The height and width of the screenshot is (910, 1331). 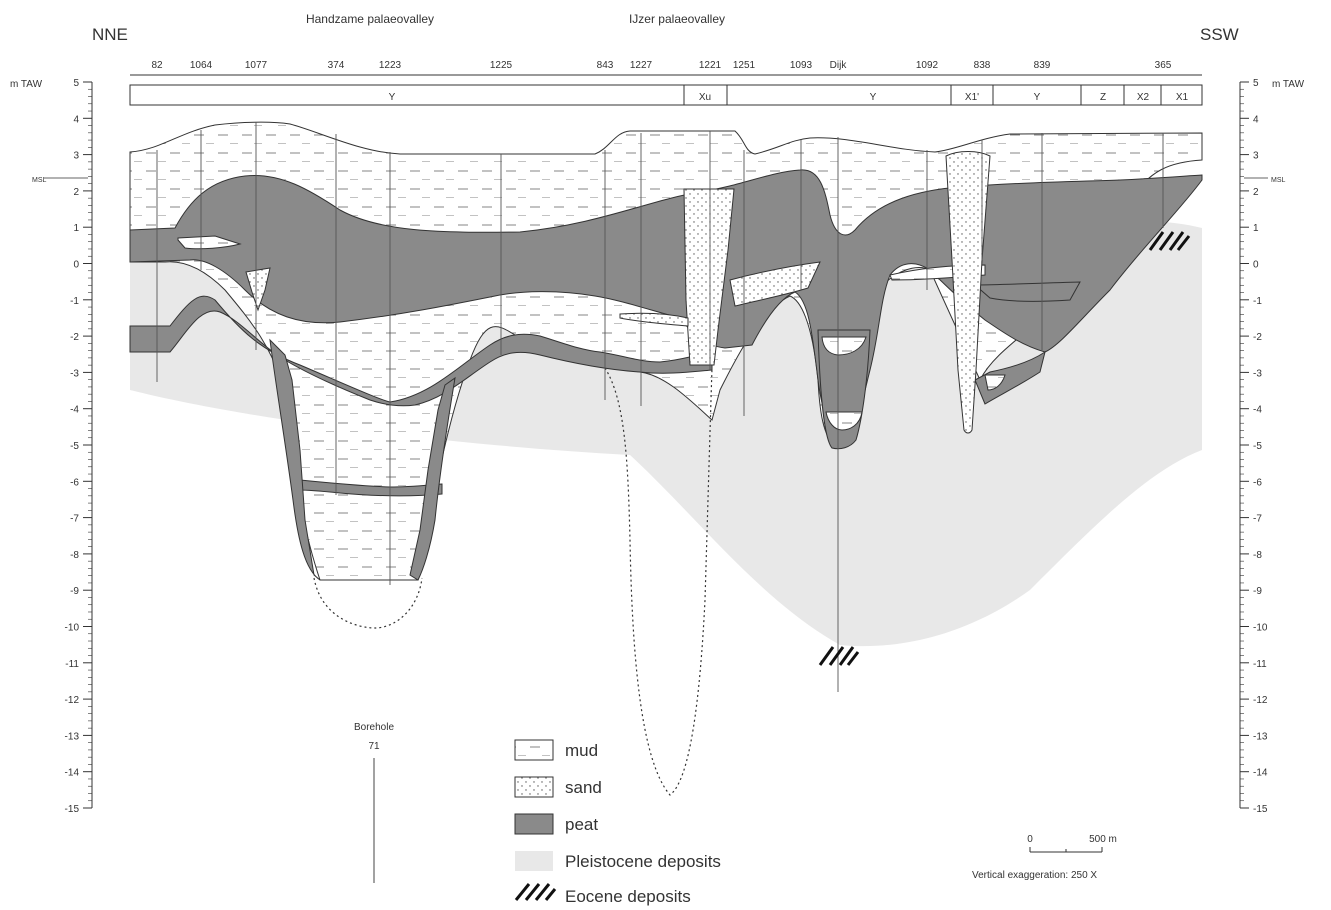 What do you see at coordinates (432, 478) in the screenshot?
I see `peat-handzame-flank-right` at bounding box center [432, 478].